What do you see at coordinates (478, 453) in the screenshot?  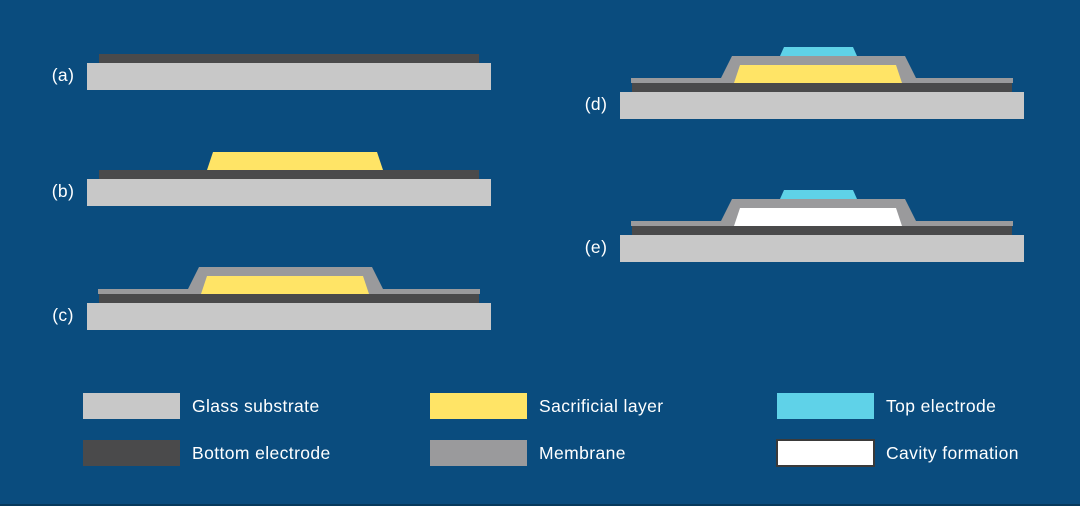 I see `legend-swatch-membrane` at bounding box center [478, 453].